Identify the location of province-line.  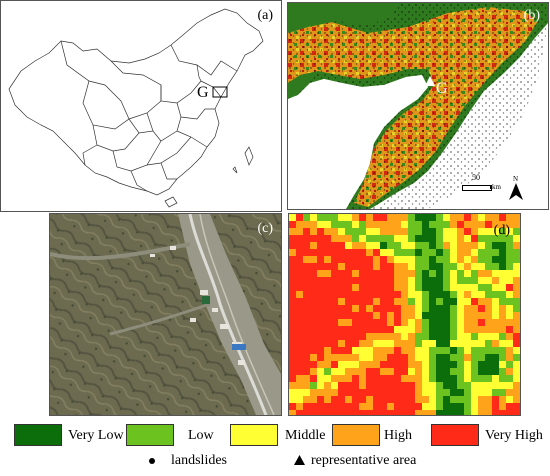
(192, 132).